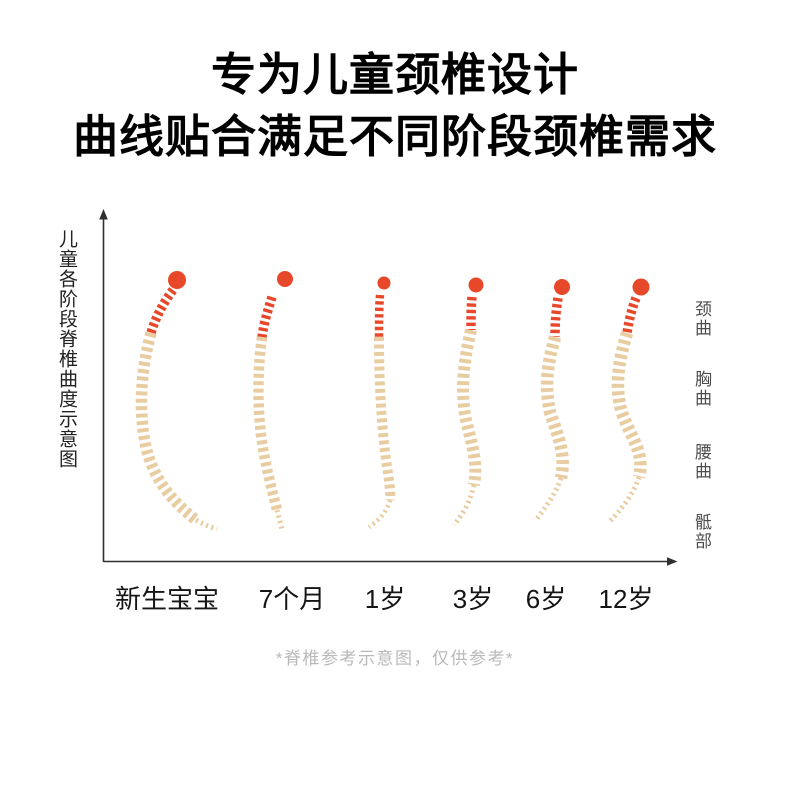 This screenshot has height=804, width=790. I want to click on spine-12years, so click(629, 400).